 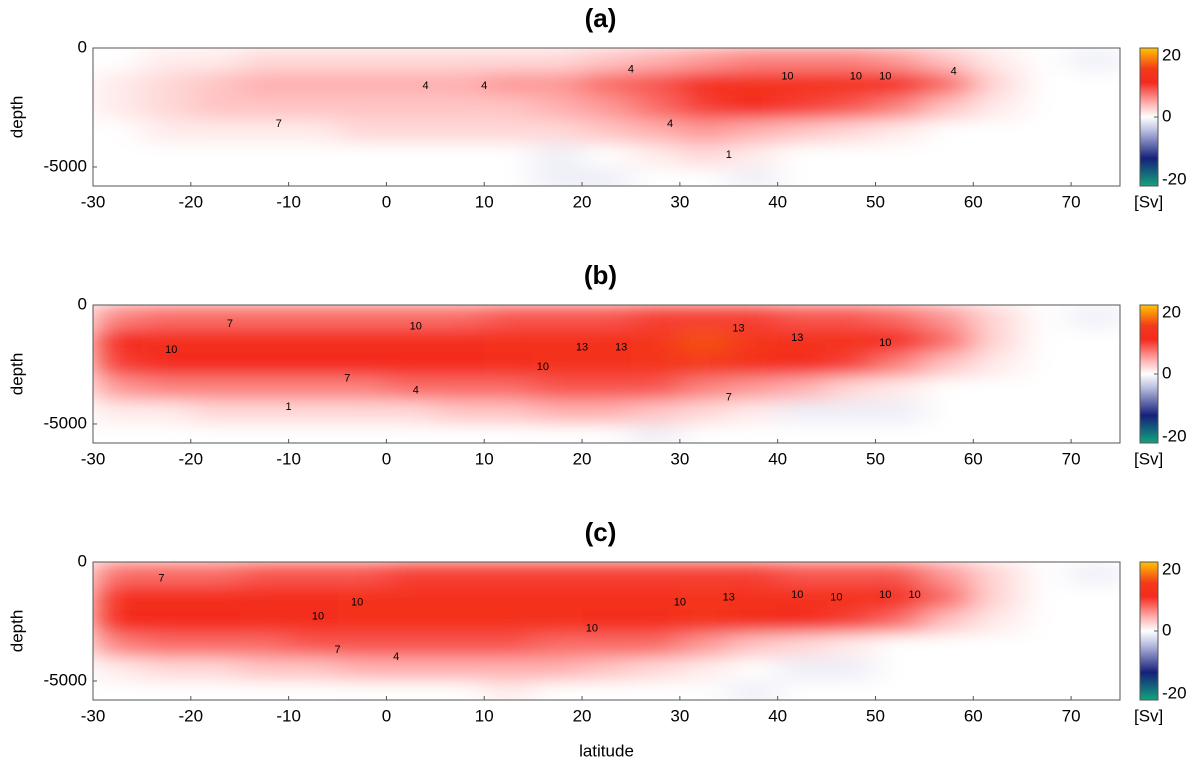 I want to click on contour-label: 13, so click(x=797, y=338).